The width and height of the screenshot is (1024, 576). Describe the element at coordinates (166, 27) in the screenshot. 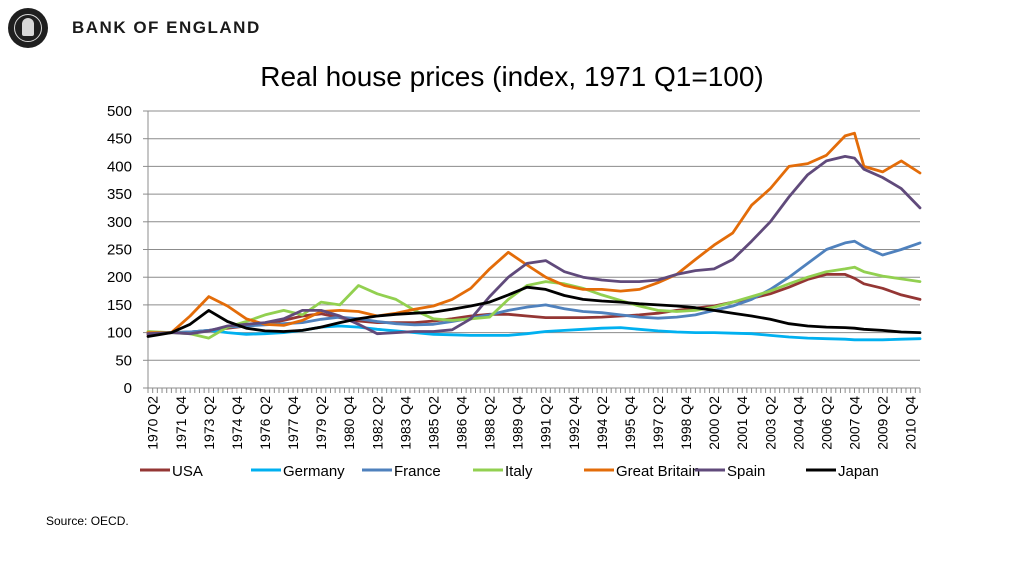

I see `org-name: BANK OF ENGLAND` at that location.